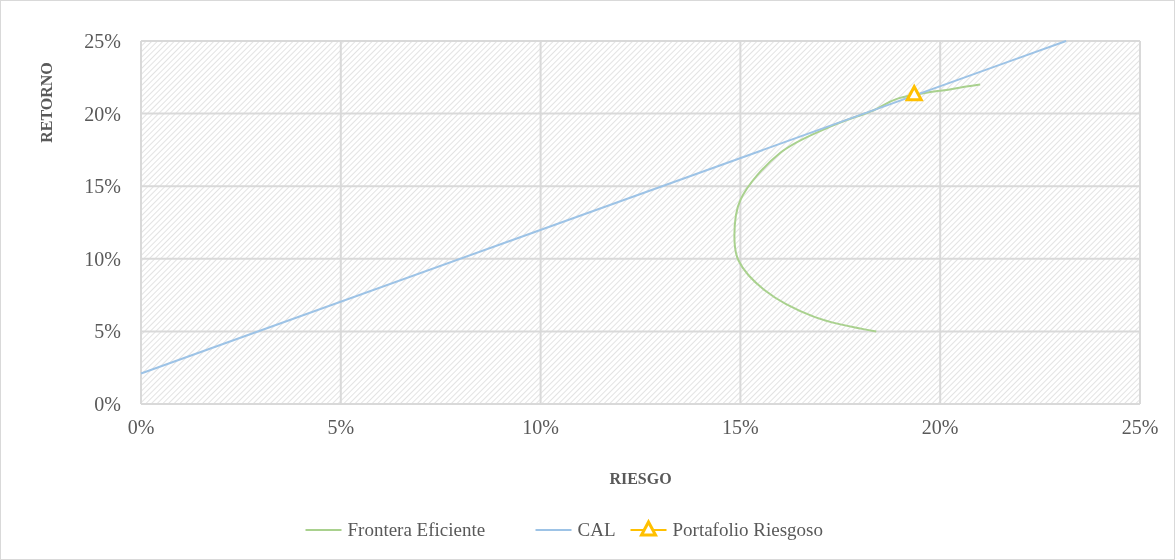 Image resolution: width=1175 pixels, height=560 pixels. Describe the element at coordinates (46, 102) in the screenshot. I see `y-axis-title: RETORNO` at that location.